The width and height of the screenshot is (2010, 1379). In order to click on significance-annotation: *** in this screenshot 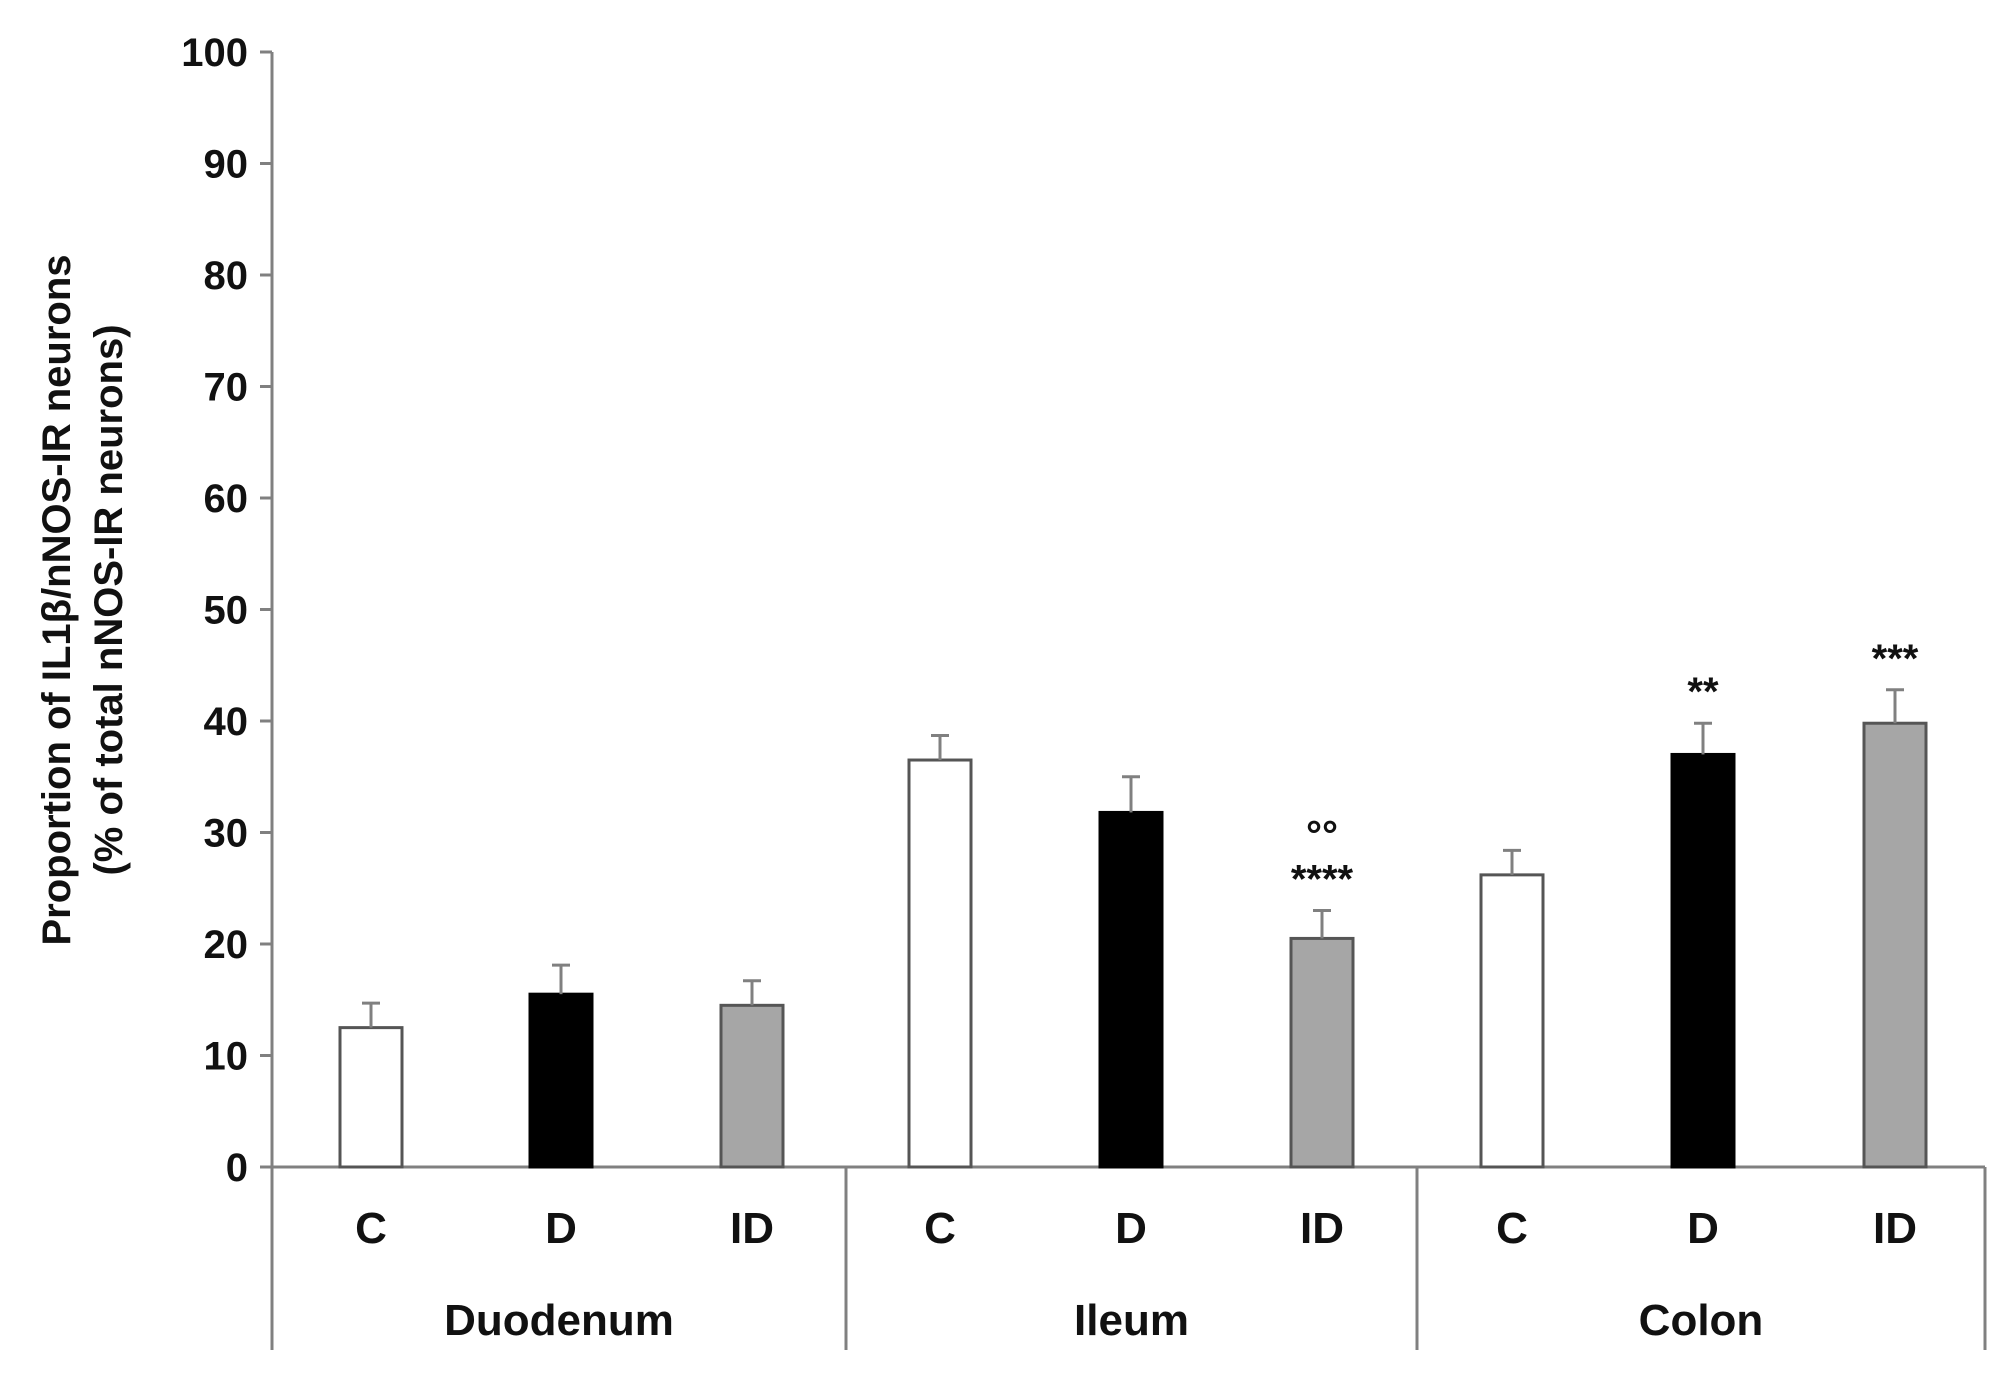, I will do `click(1895, 659)`.